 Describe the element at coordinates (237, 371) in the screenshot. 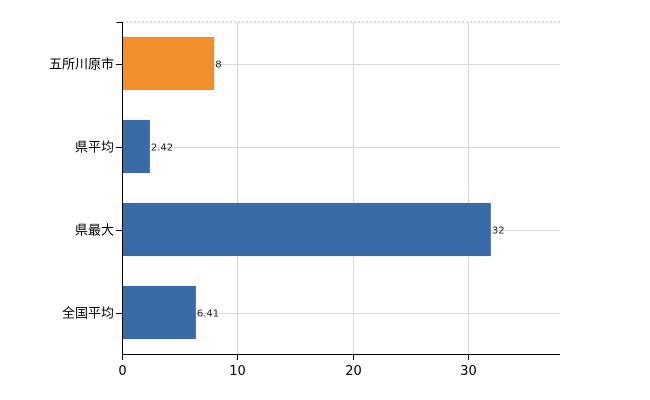

I see `x-tick-label-1: 10` at that location.